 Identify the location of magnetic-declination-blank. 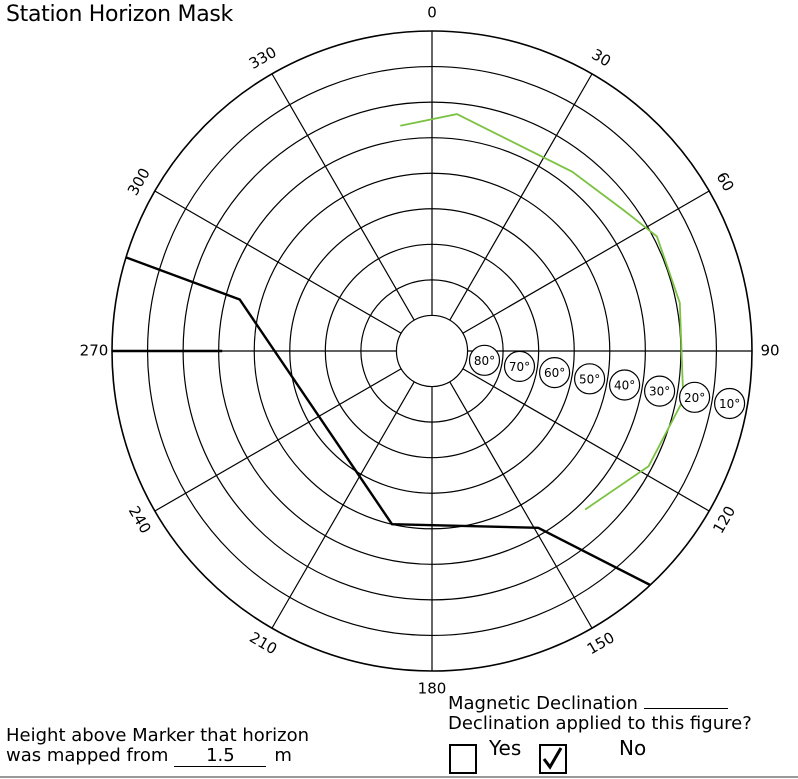
(685, 701).